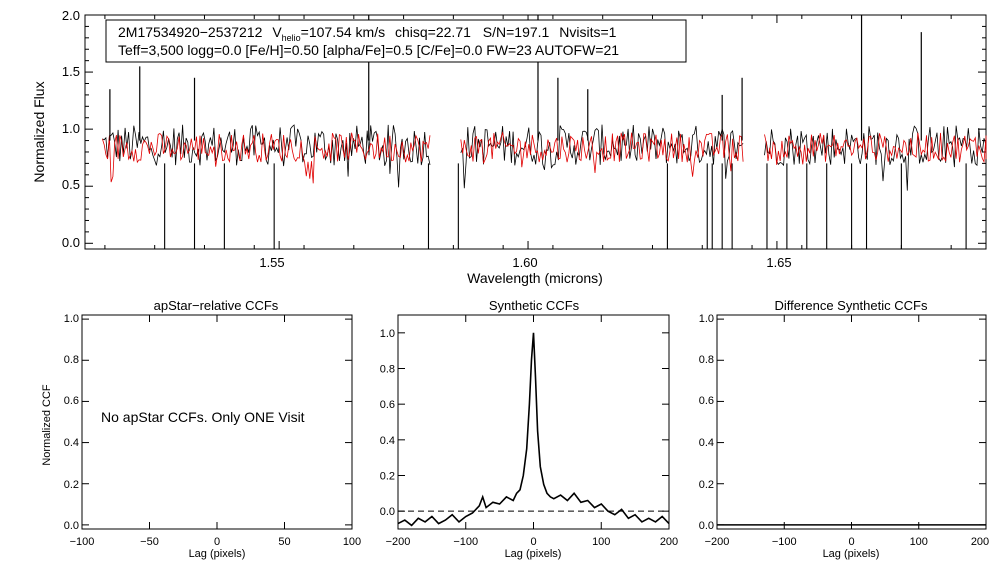  Describe the element at coordinates (39, 131) in the screenshot. I see `spectrum-ylabel: Normalized Flux` at that location.